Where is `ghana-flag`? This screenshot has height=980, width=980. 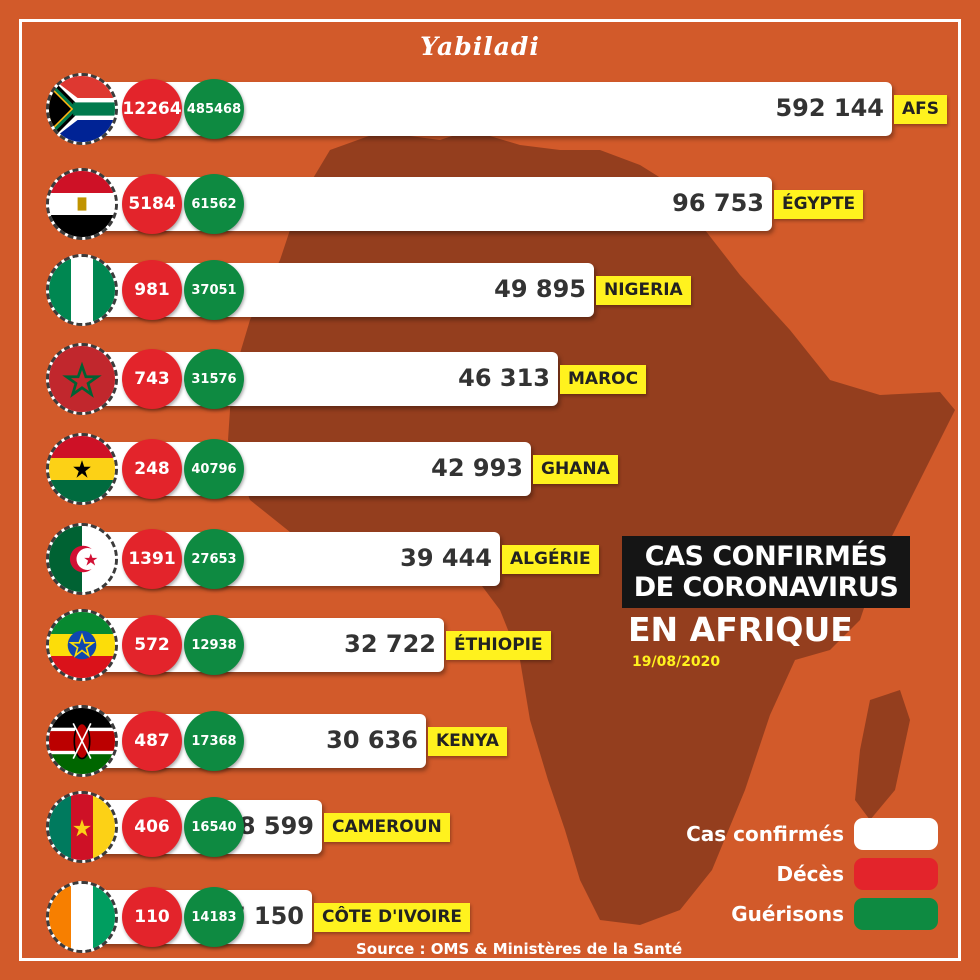 ghana-flag is located at coordinates (82, 469).